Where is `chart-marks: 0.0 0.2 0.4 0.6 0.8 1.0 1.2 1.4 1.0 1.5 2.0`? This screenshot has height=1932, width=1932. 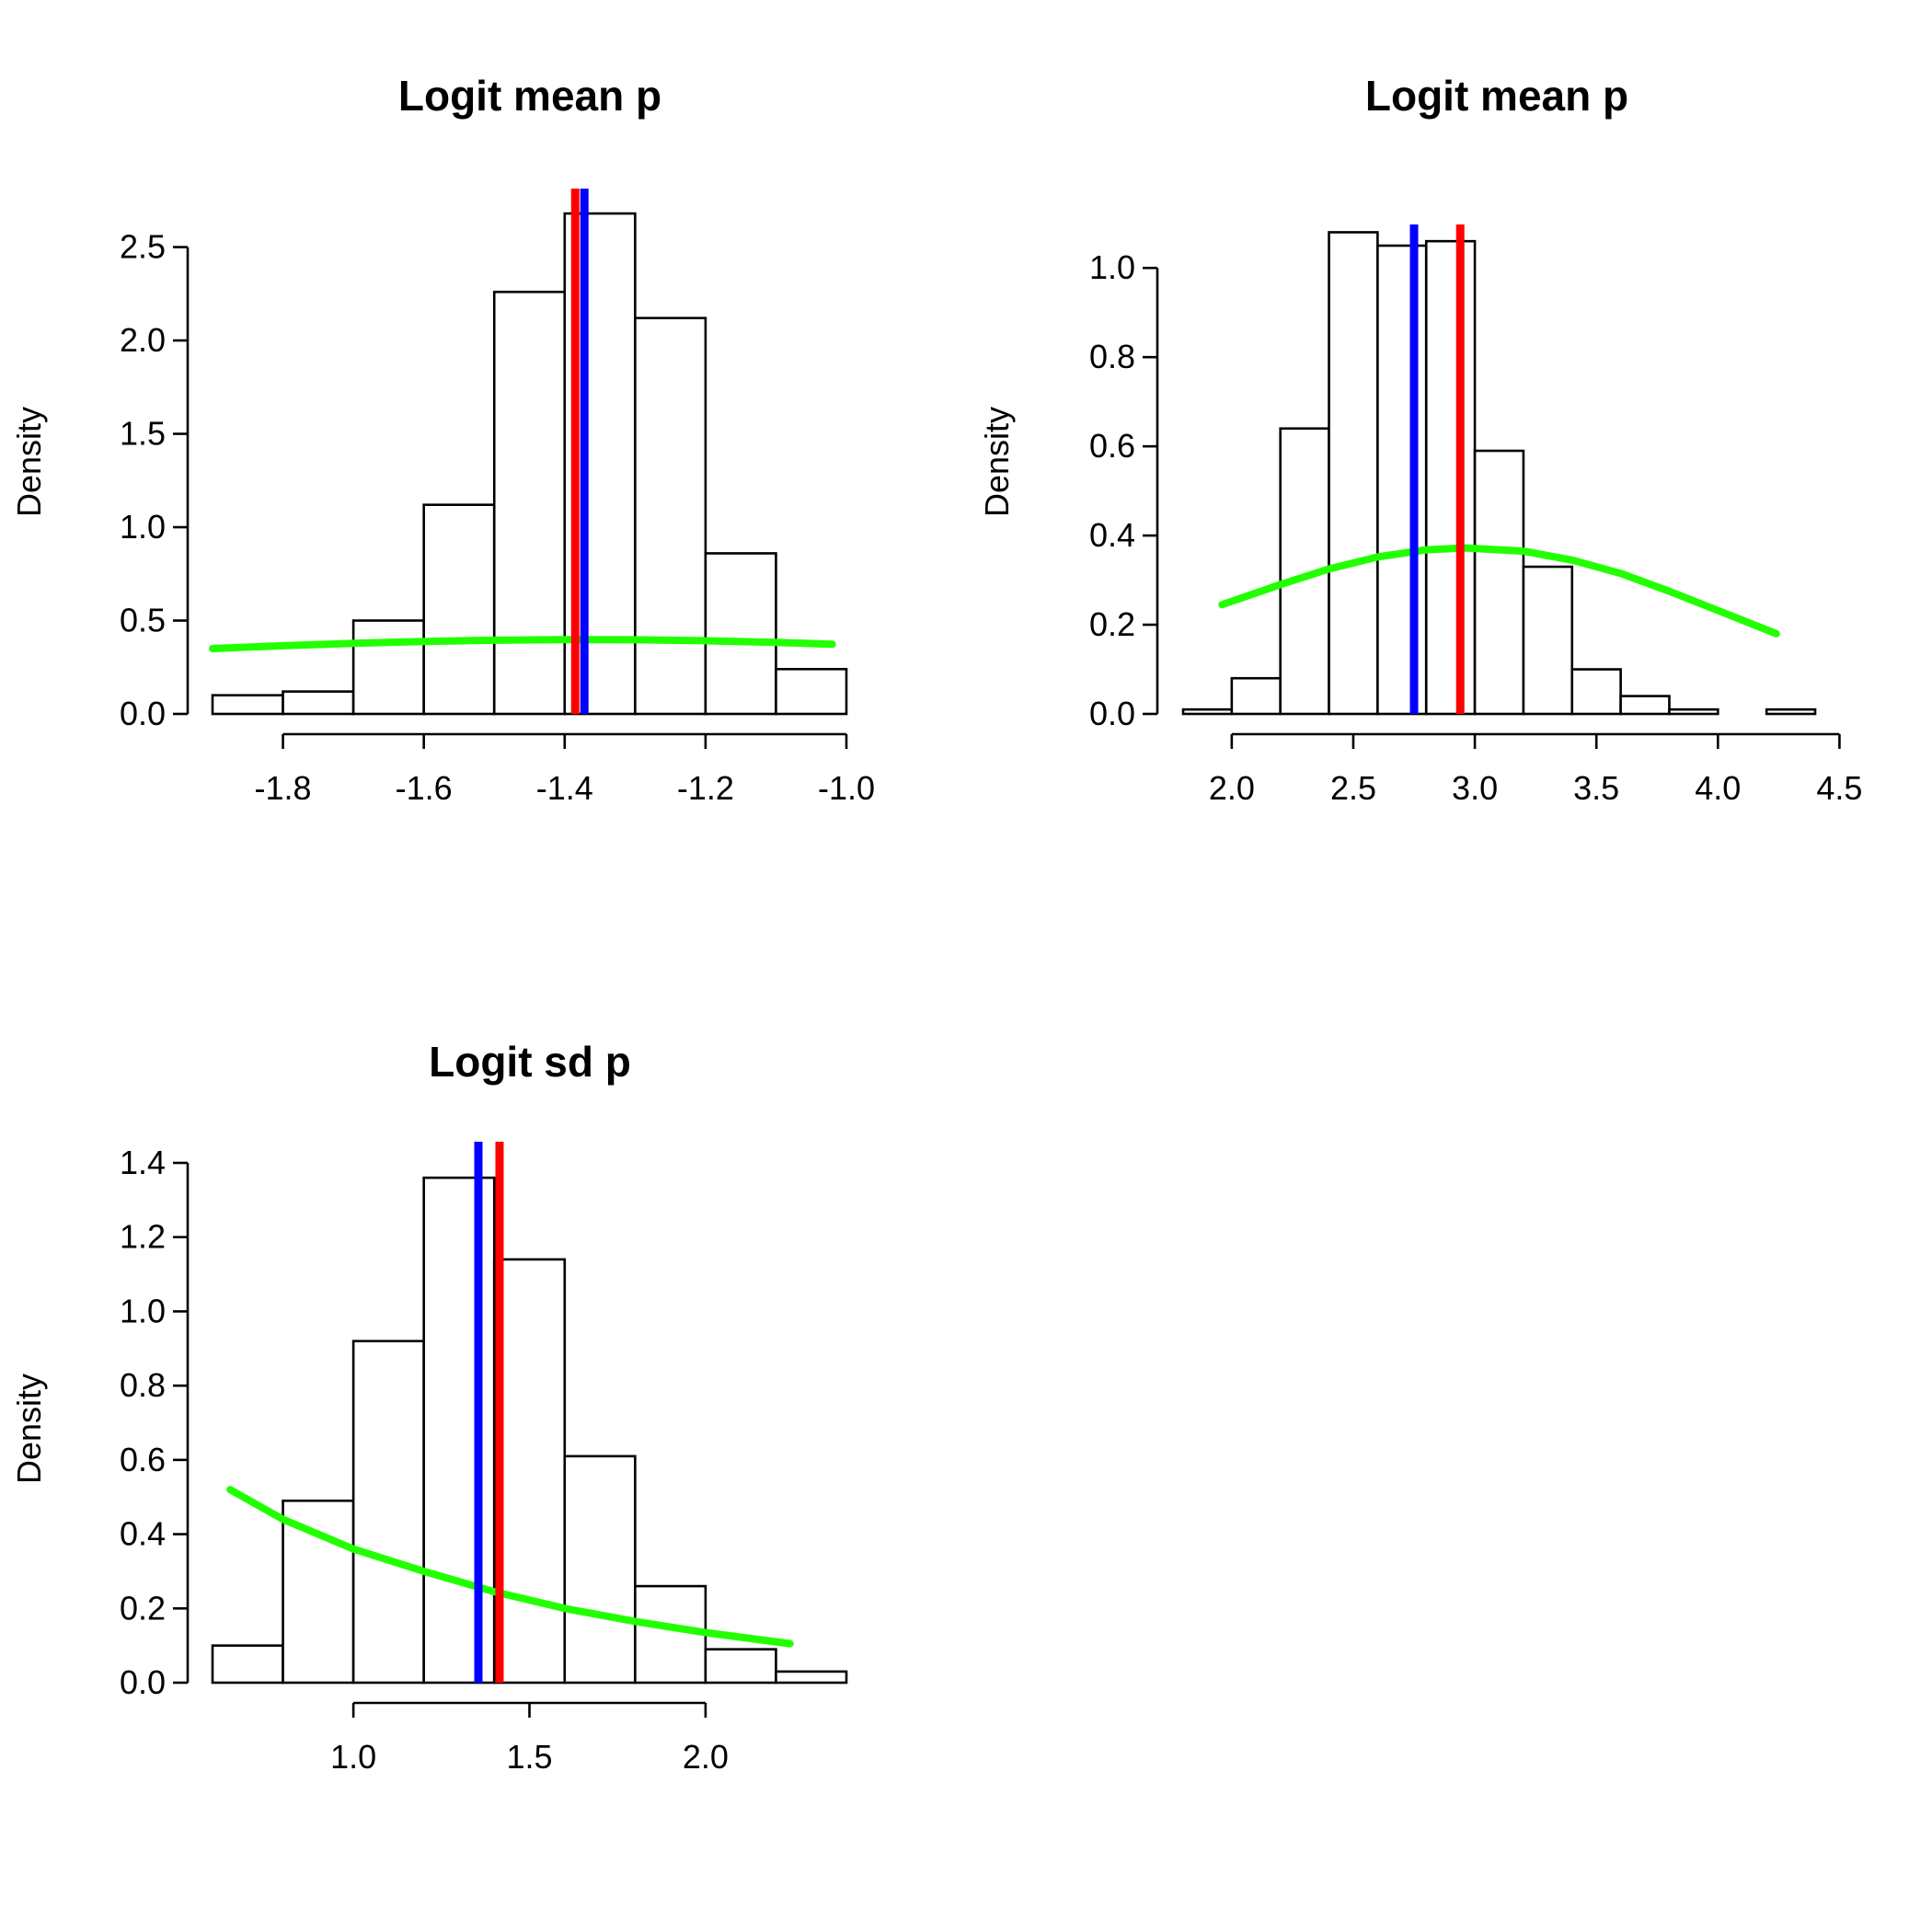
chart-marks: 0.0 0.2 0.4 0.6 0.8 1.0 1.2 1.4 1.0 1.5 2.0 is located at coordinates (484, 1459).